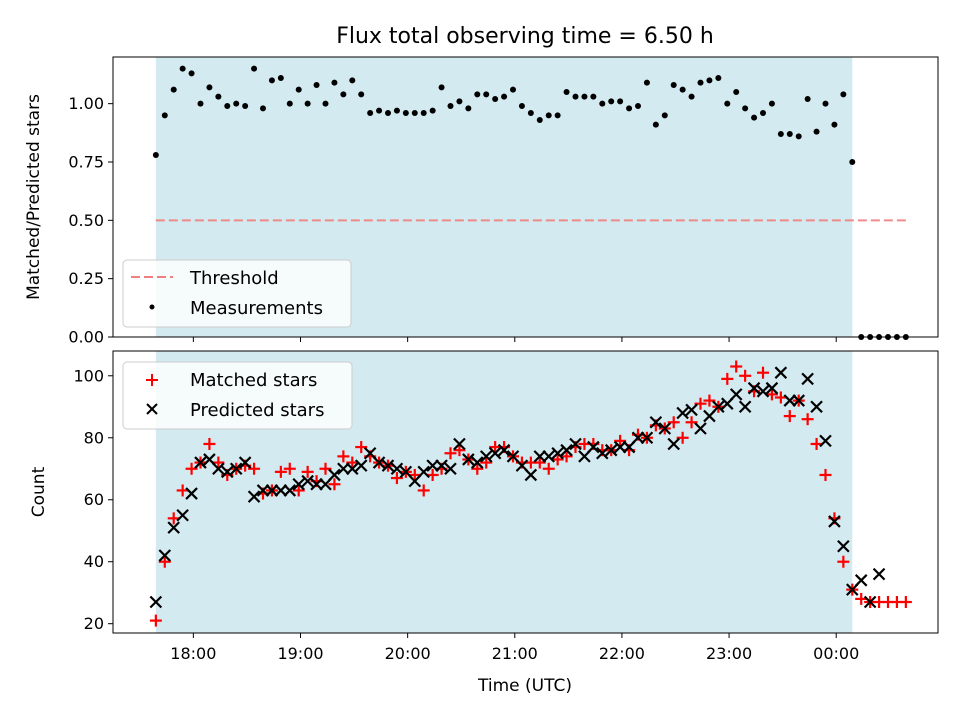 The image size is (960, 720). What do you see at coordinates (39, 491) in the screenshot?
I see `bottom-y-axis-label: Count` at bounding box center [39, 491].